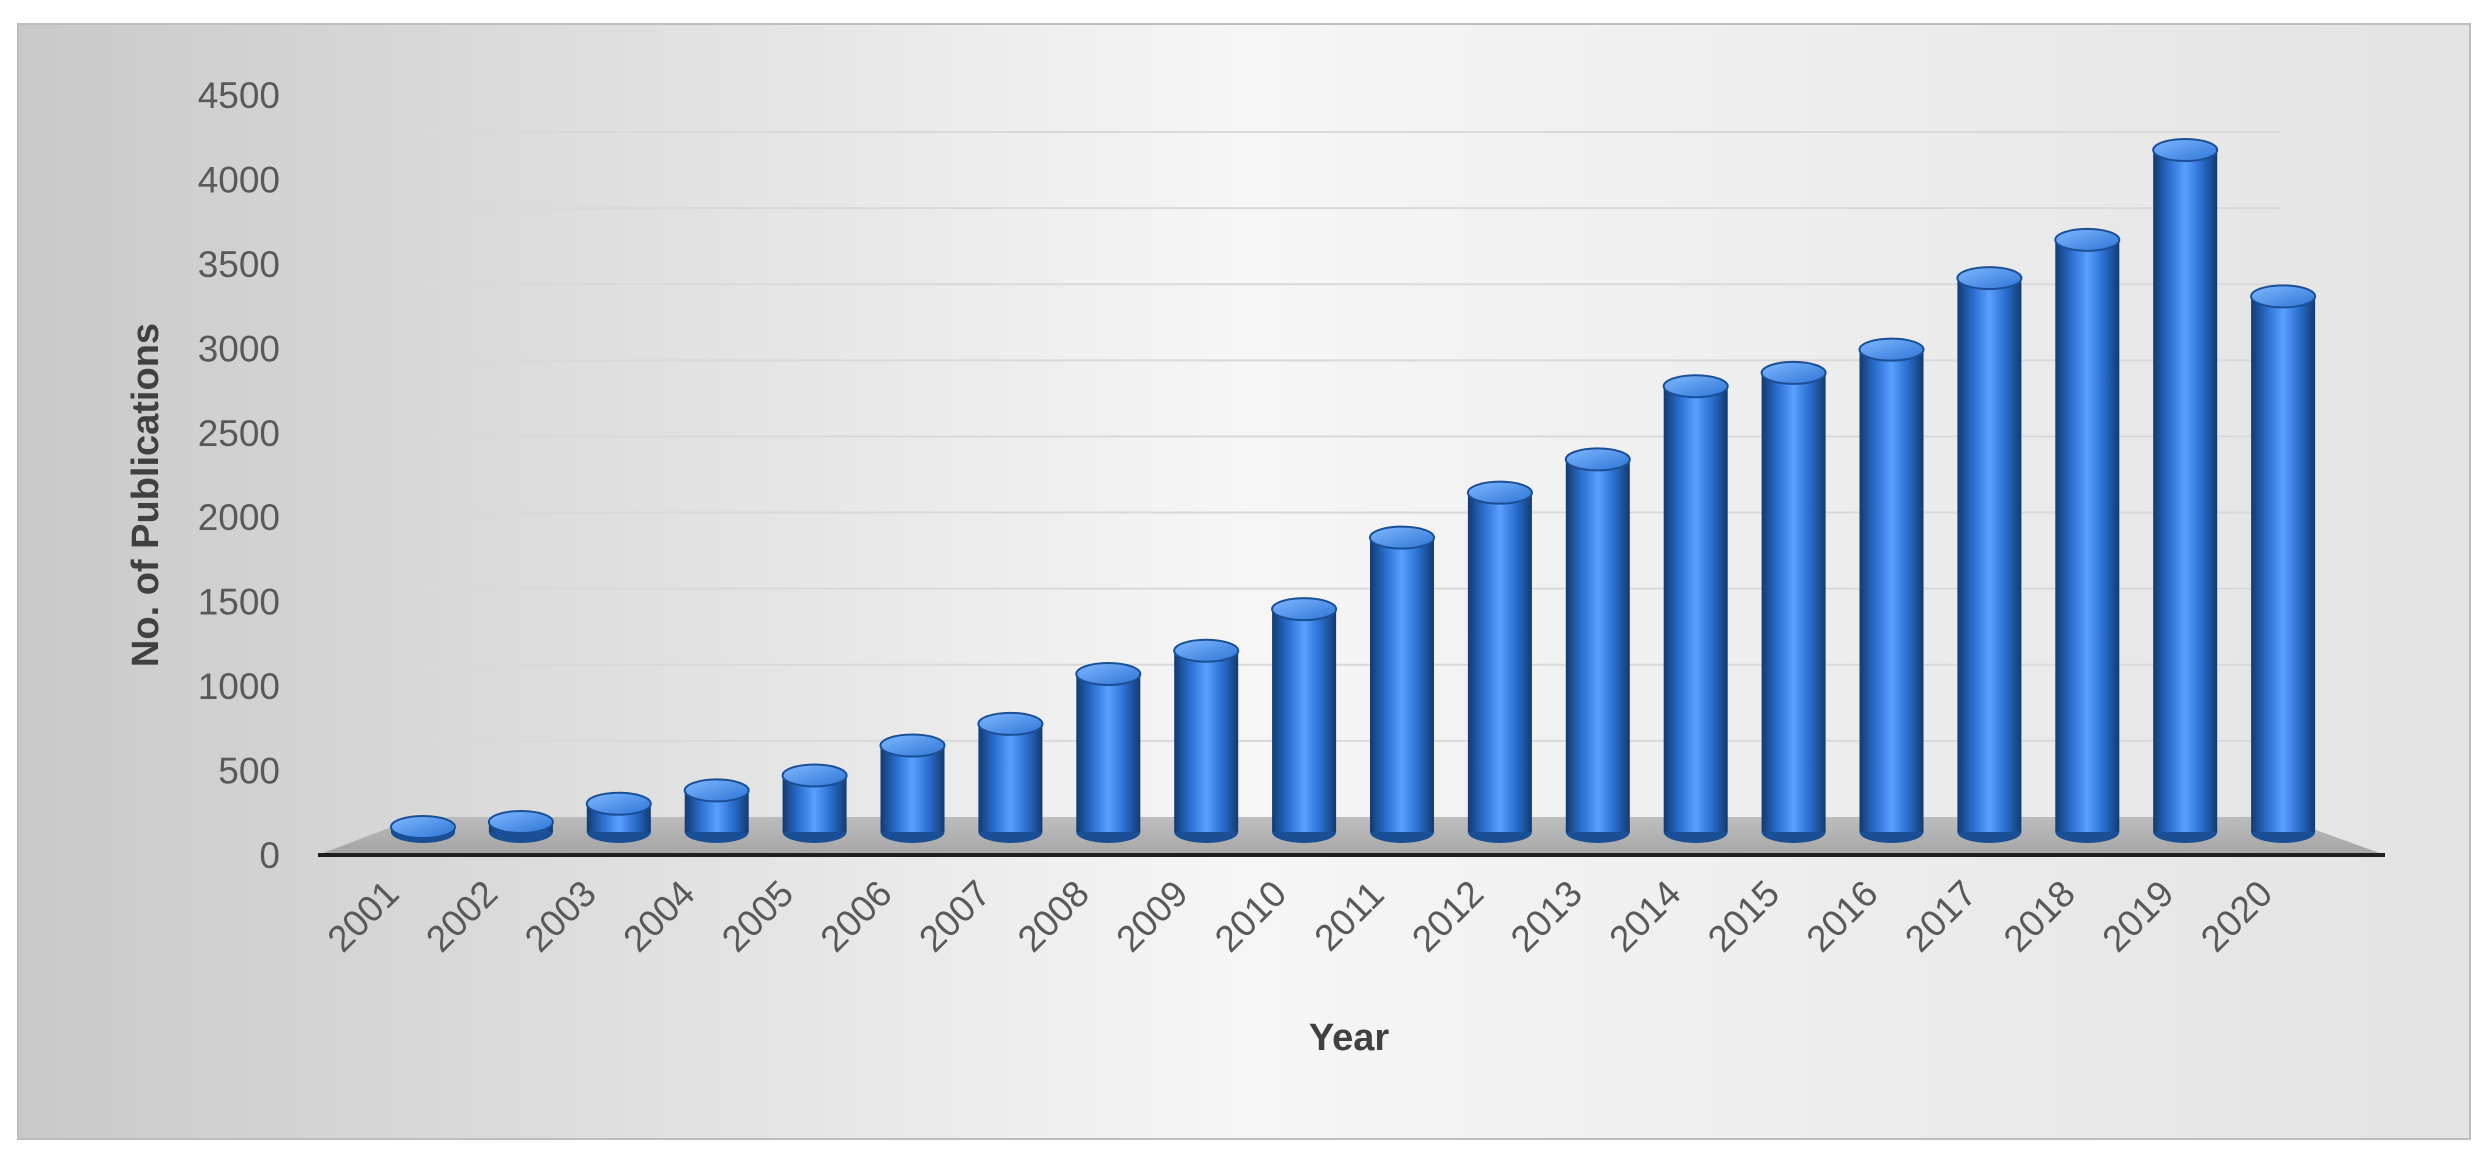 Image resolution: width=2487 pixels, height=1163 pixels. I want to click on bar-2015, so click(1793, 601).